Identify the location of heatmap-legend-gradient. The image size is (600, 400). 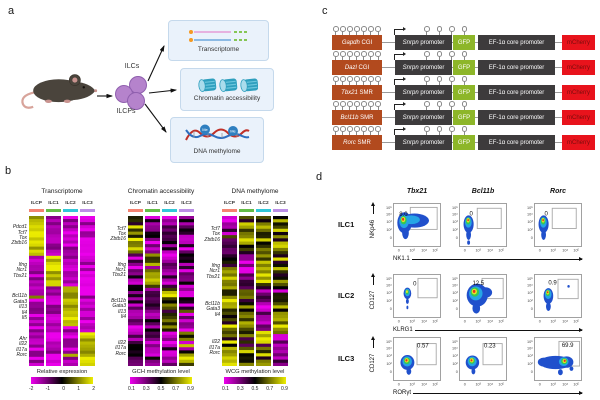
(161, 380).